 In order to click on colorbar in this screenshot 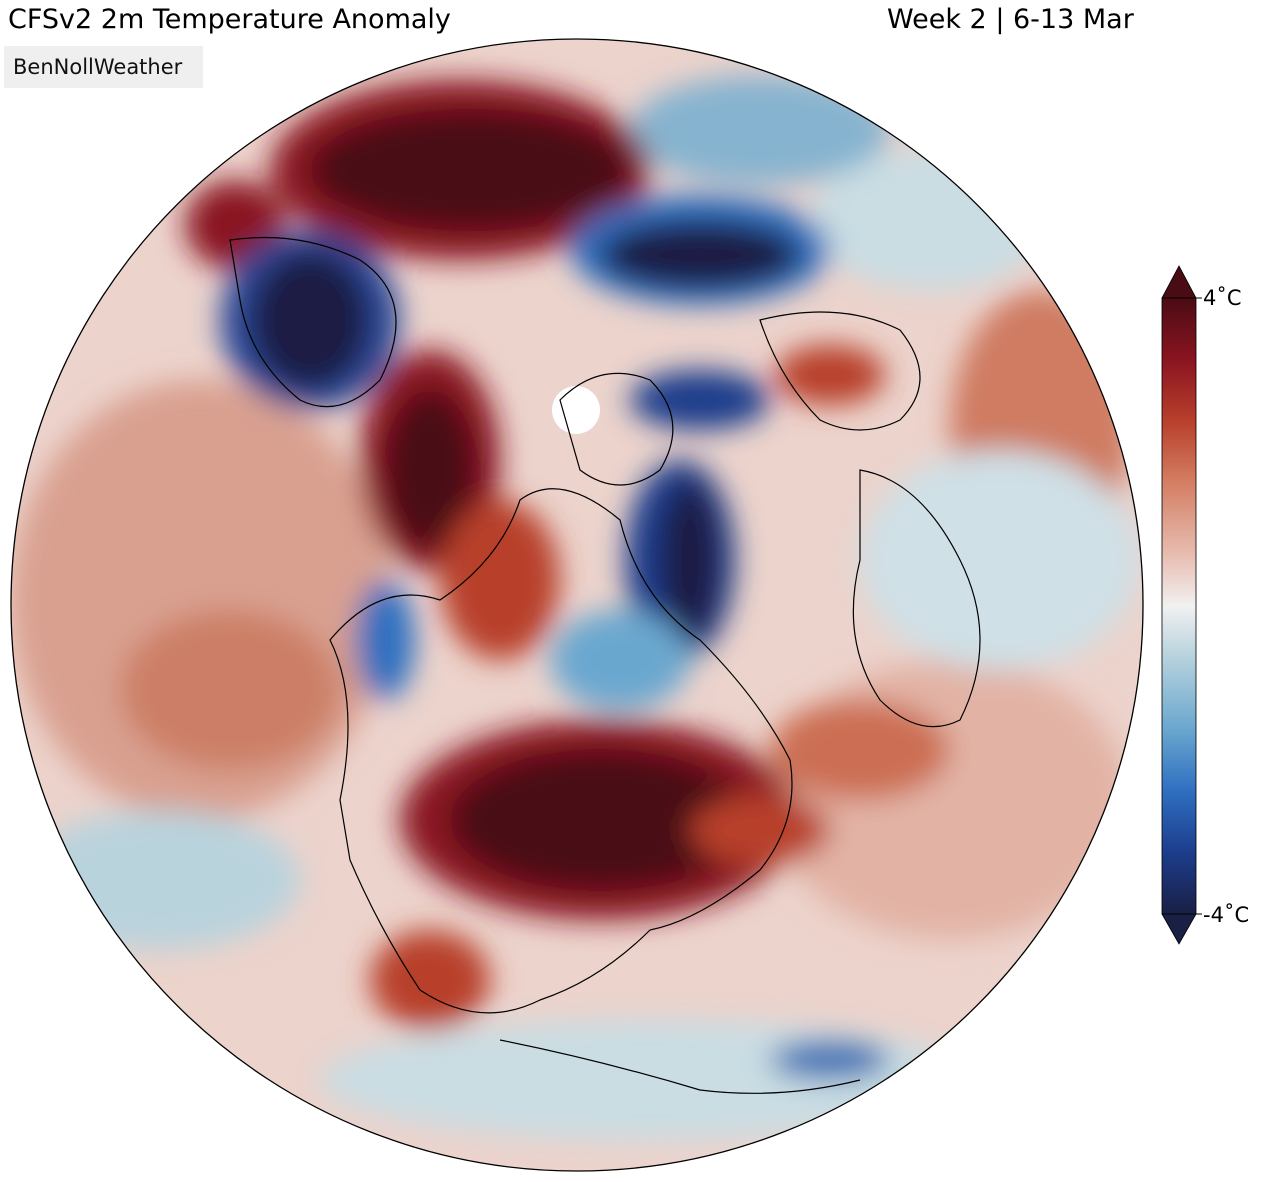, I will do `click(1181, 605)`.